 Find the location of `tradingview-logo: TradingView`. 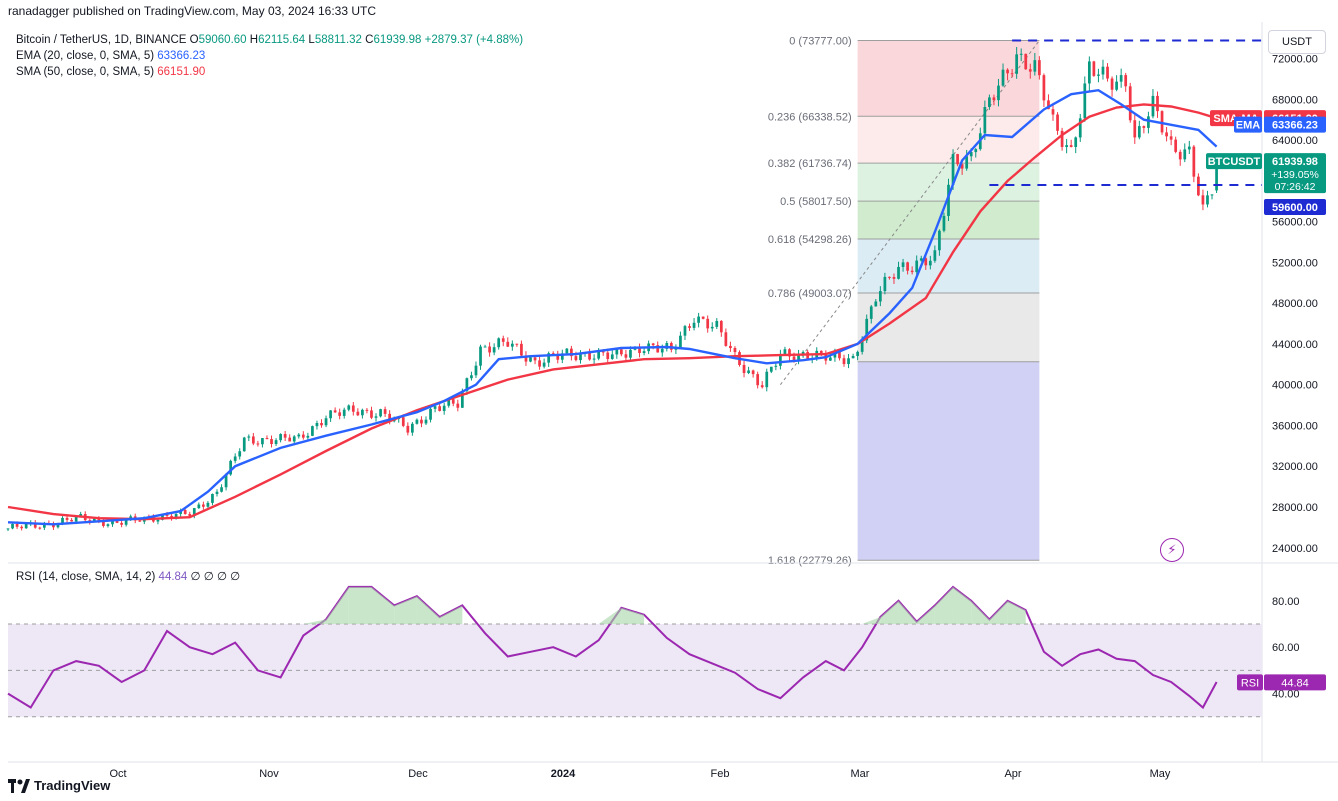

tradingview-logo: TradingView is located at coordinates (59, 785).